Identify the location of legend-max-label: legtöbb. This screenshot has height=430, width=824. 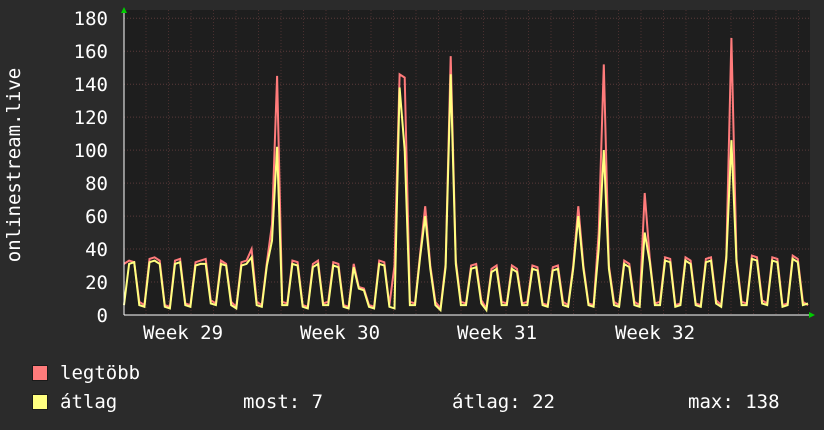
(100, 373).